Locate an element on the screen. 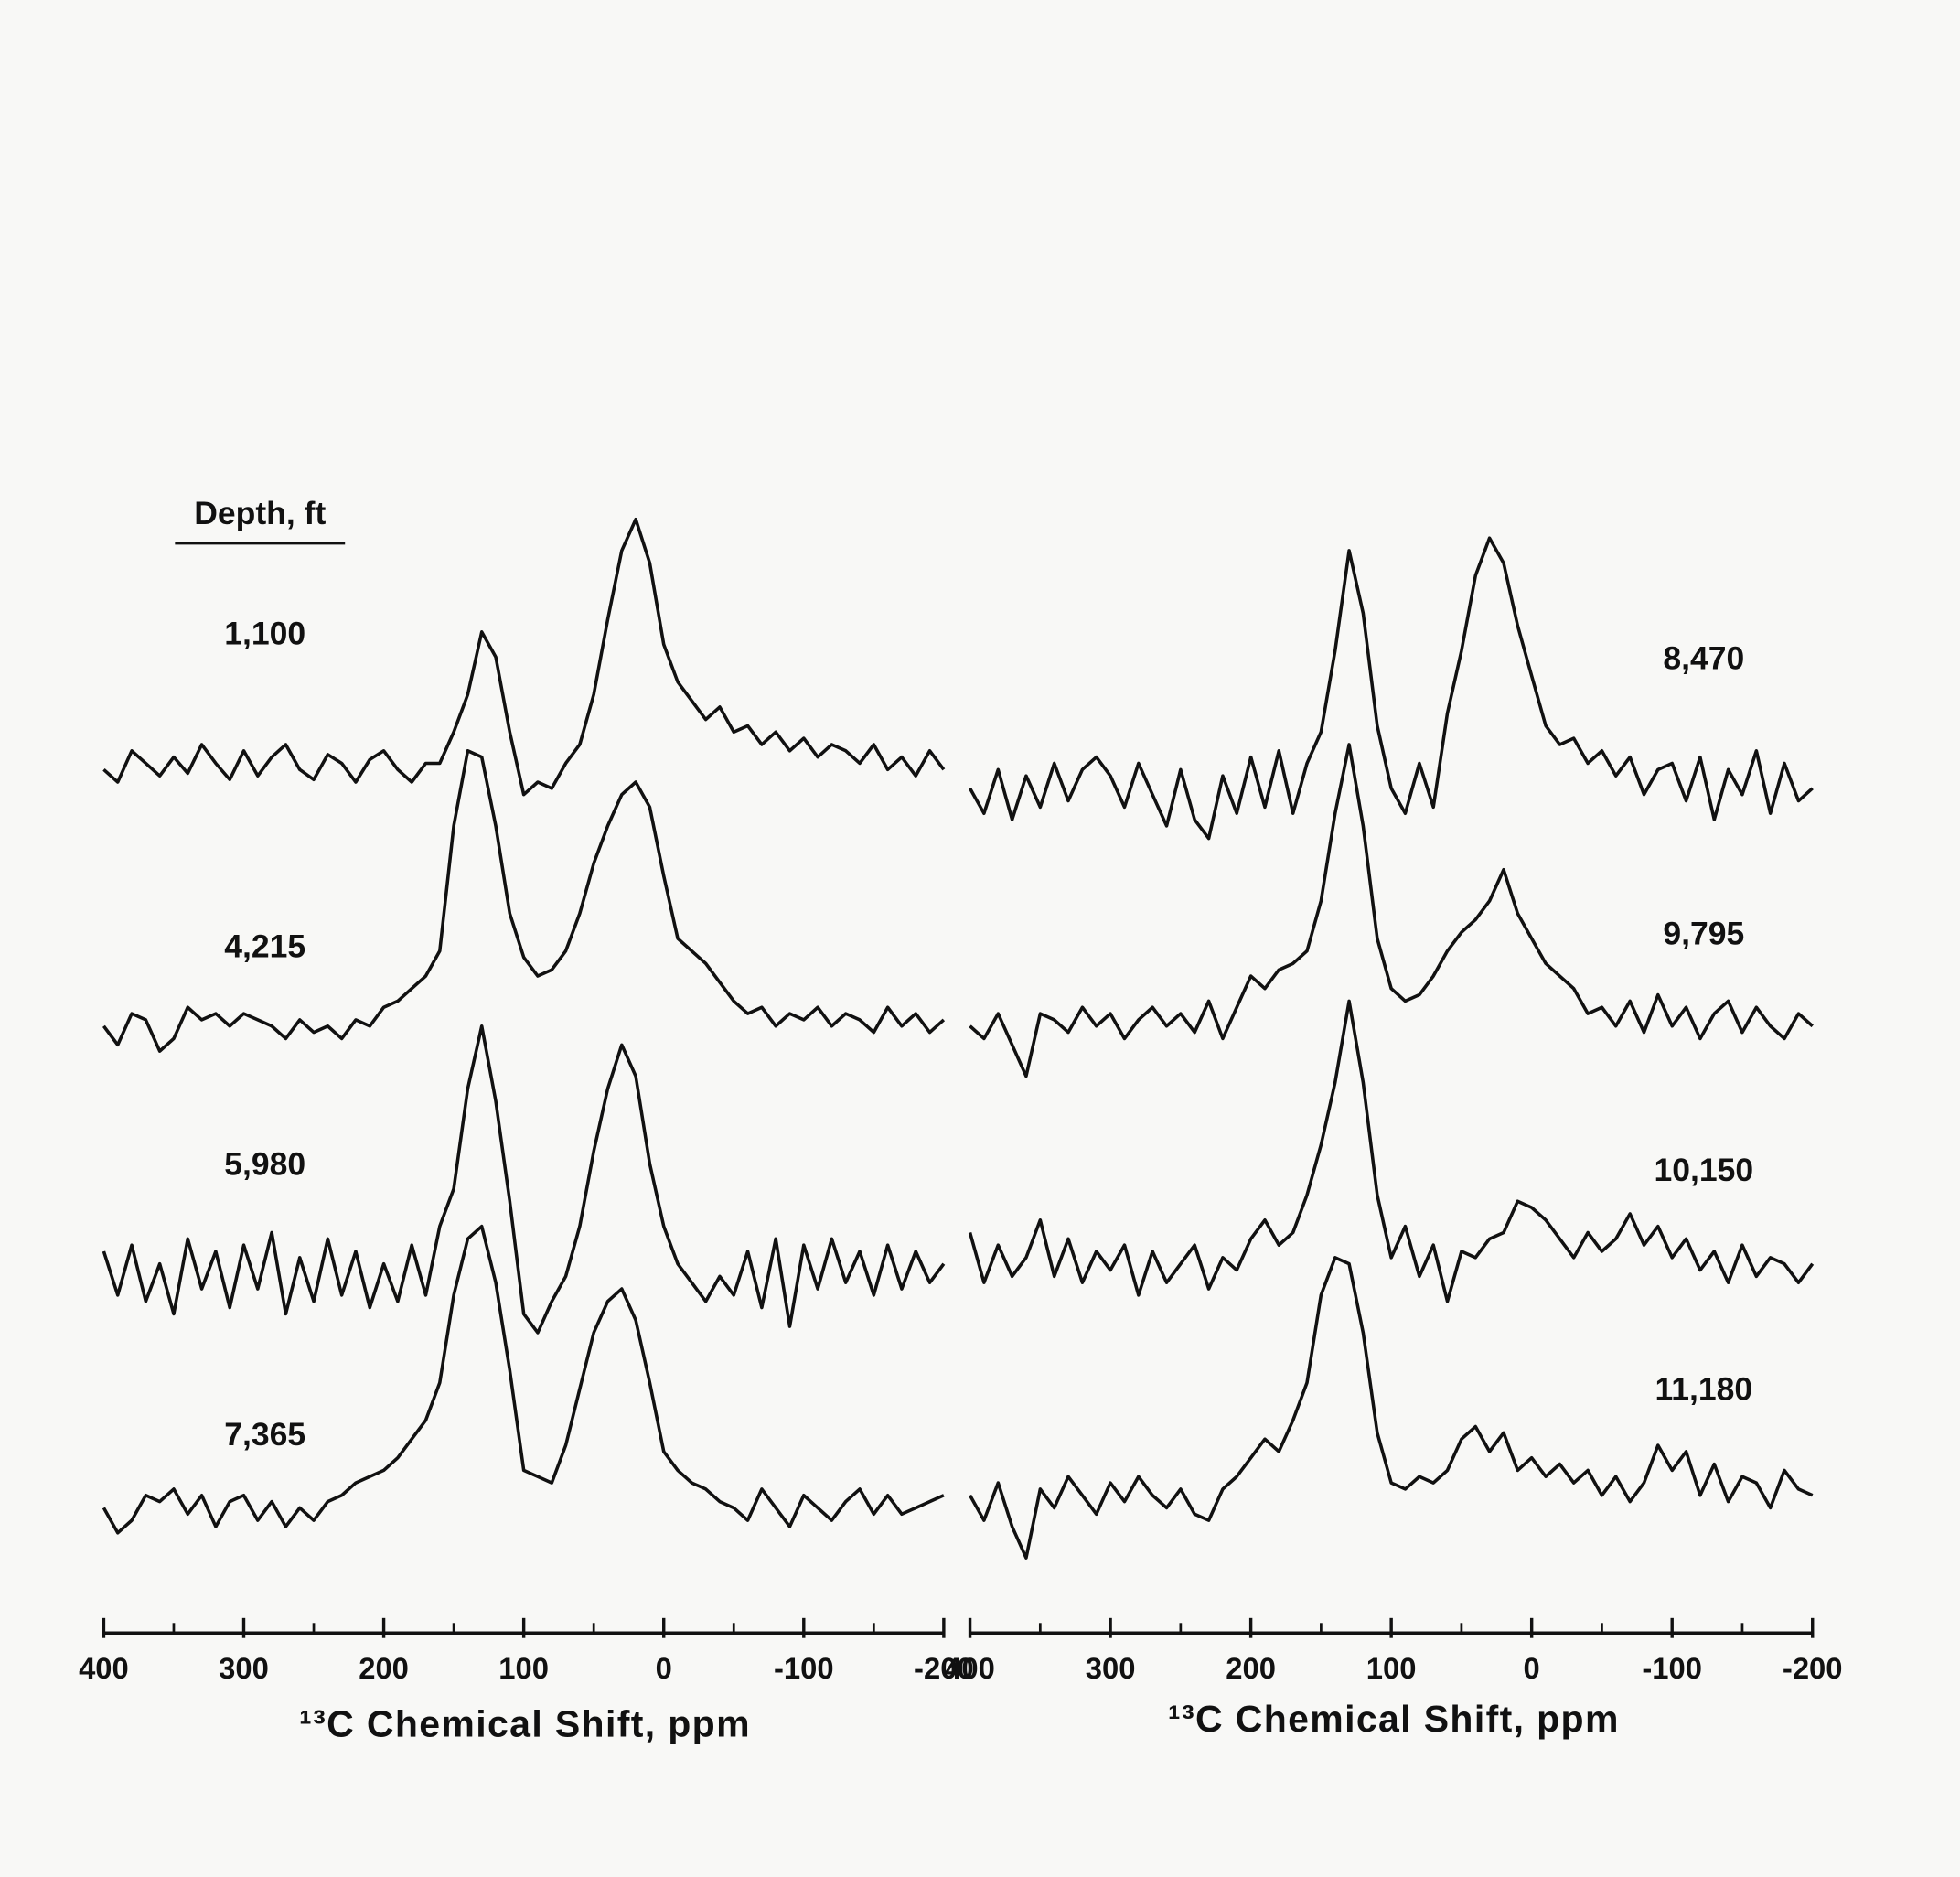 The width and height of the screenshot is (1960, 1877). series-label: 4,215 is located at coordinates (264, 946).